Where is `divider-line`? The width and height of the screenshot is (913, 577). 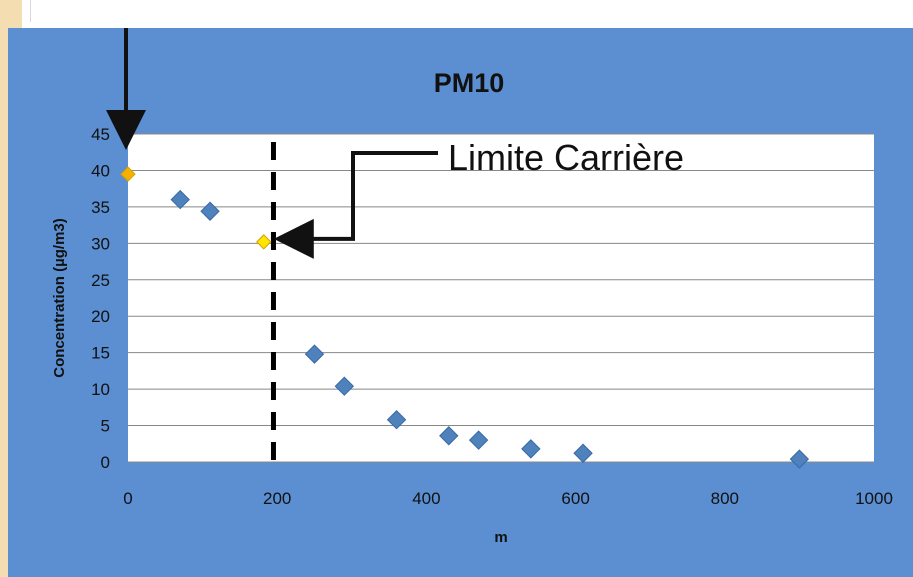
divider-line is located at coordinates (30, 11).